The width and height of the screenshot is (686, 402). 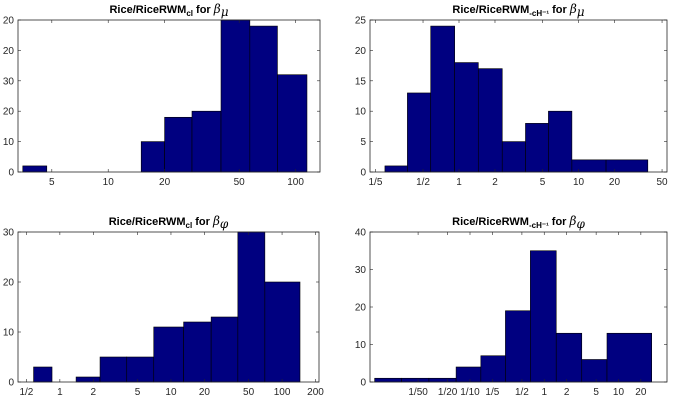 I want to click on chart-title: Rice/RiceRWM-cH⁻¹ for βφ, so click(x=518, y=222).